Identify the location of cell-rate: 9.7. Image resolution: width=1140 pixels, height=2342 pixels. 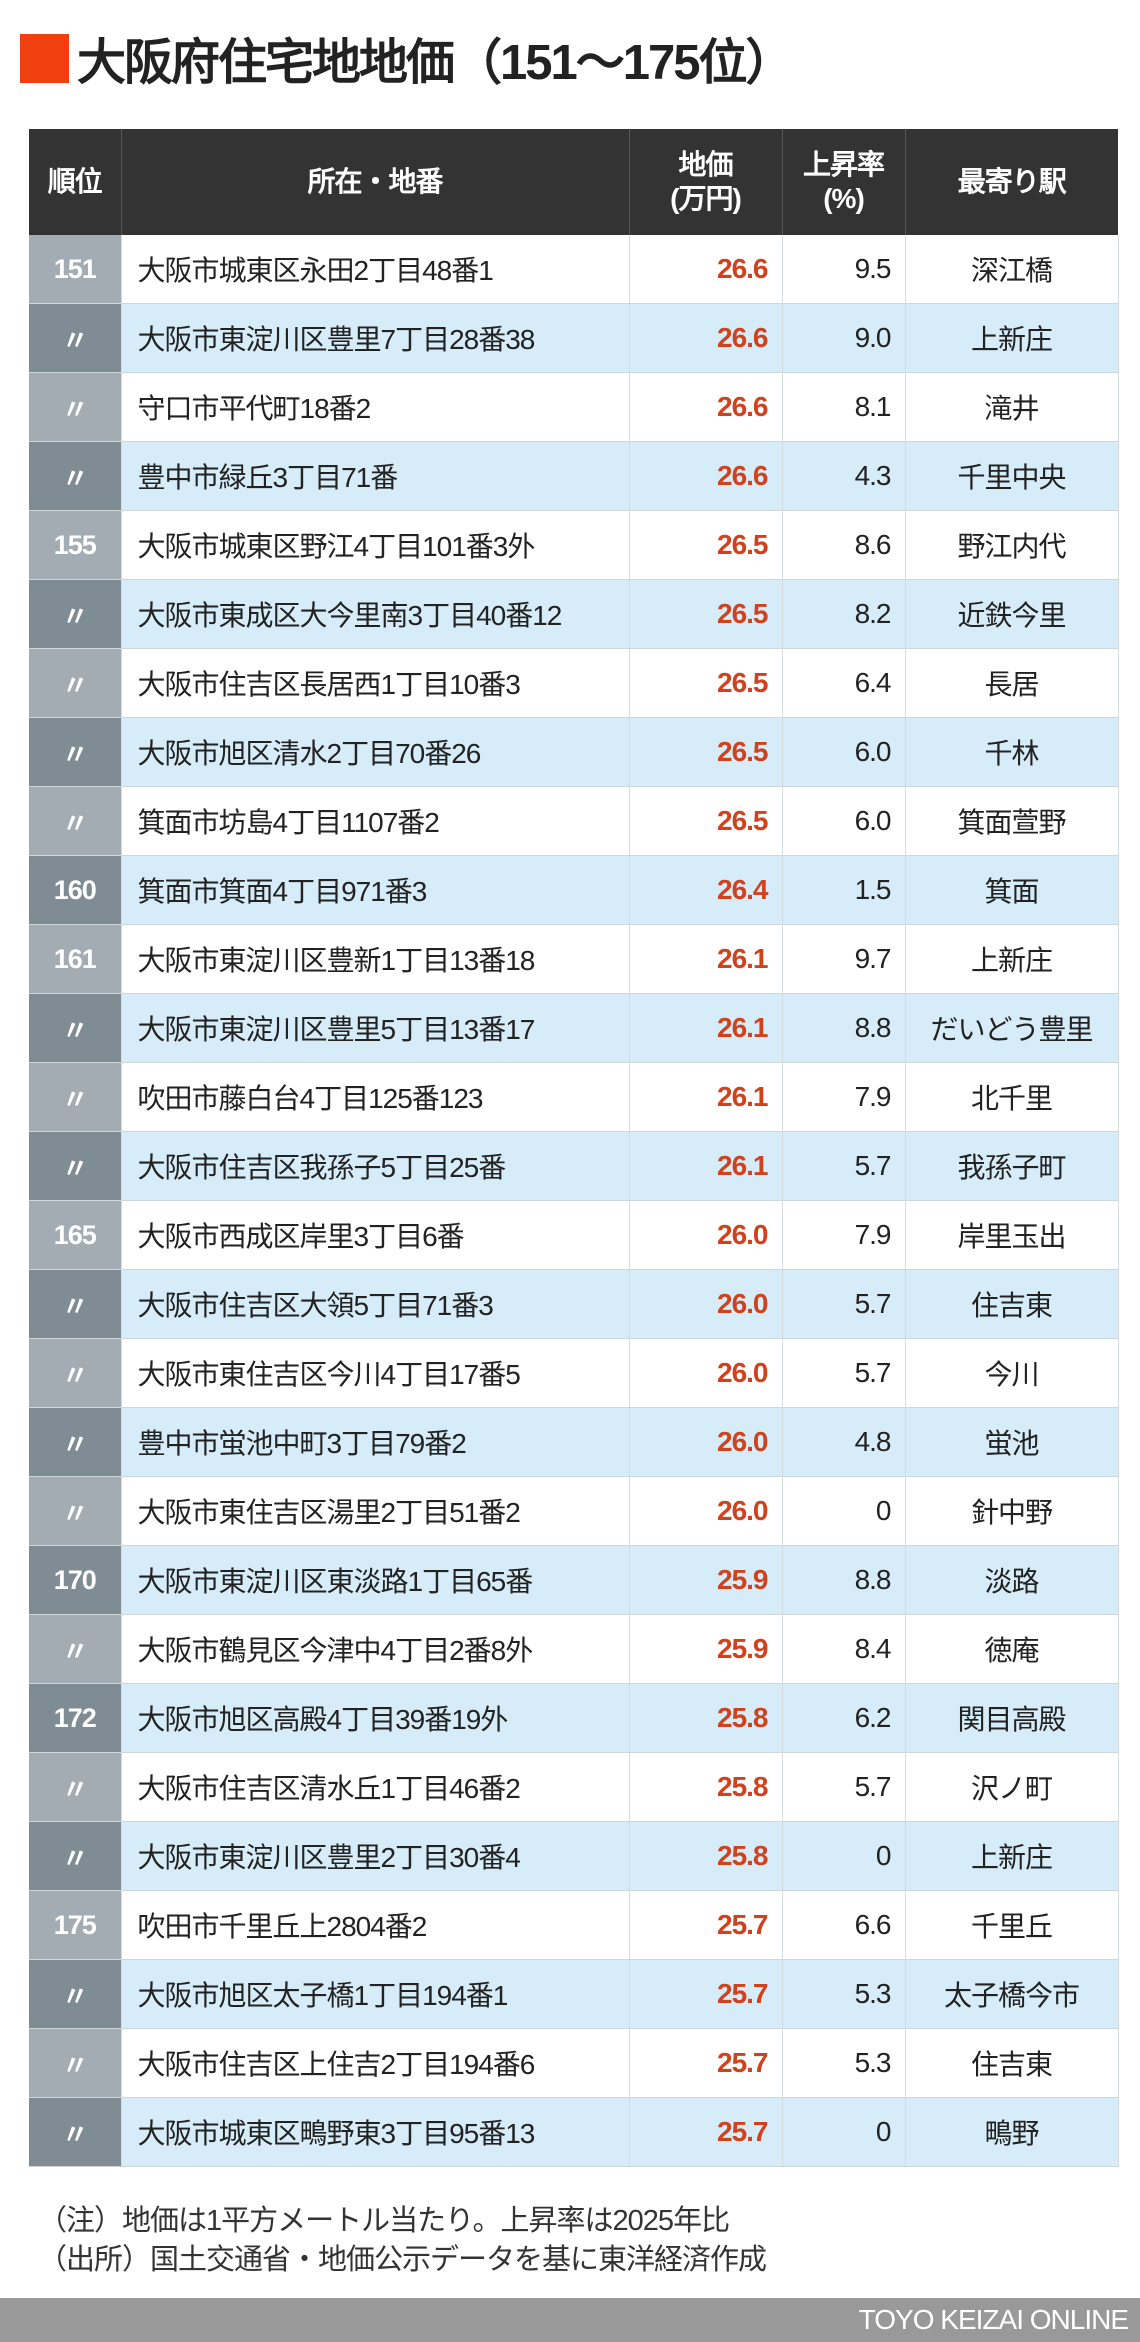
(844, 959).